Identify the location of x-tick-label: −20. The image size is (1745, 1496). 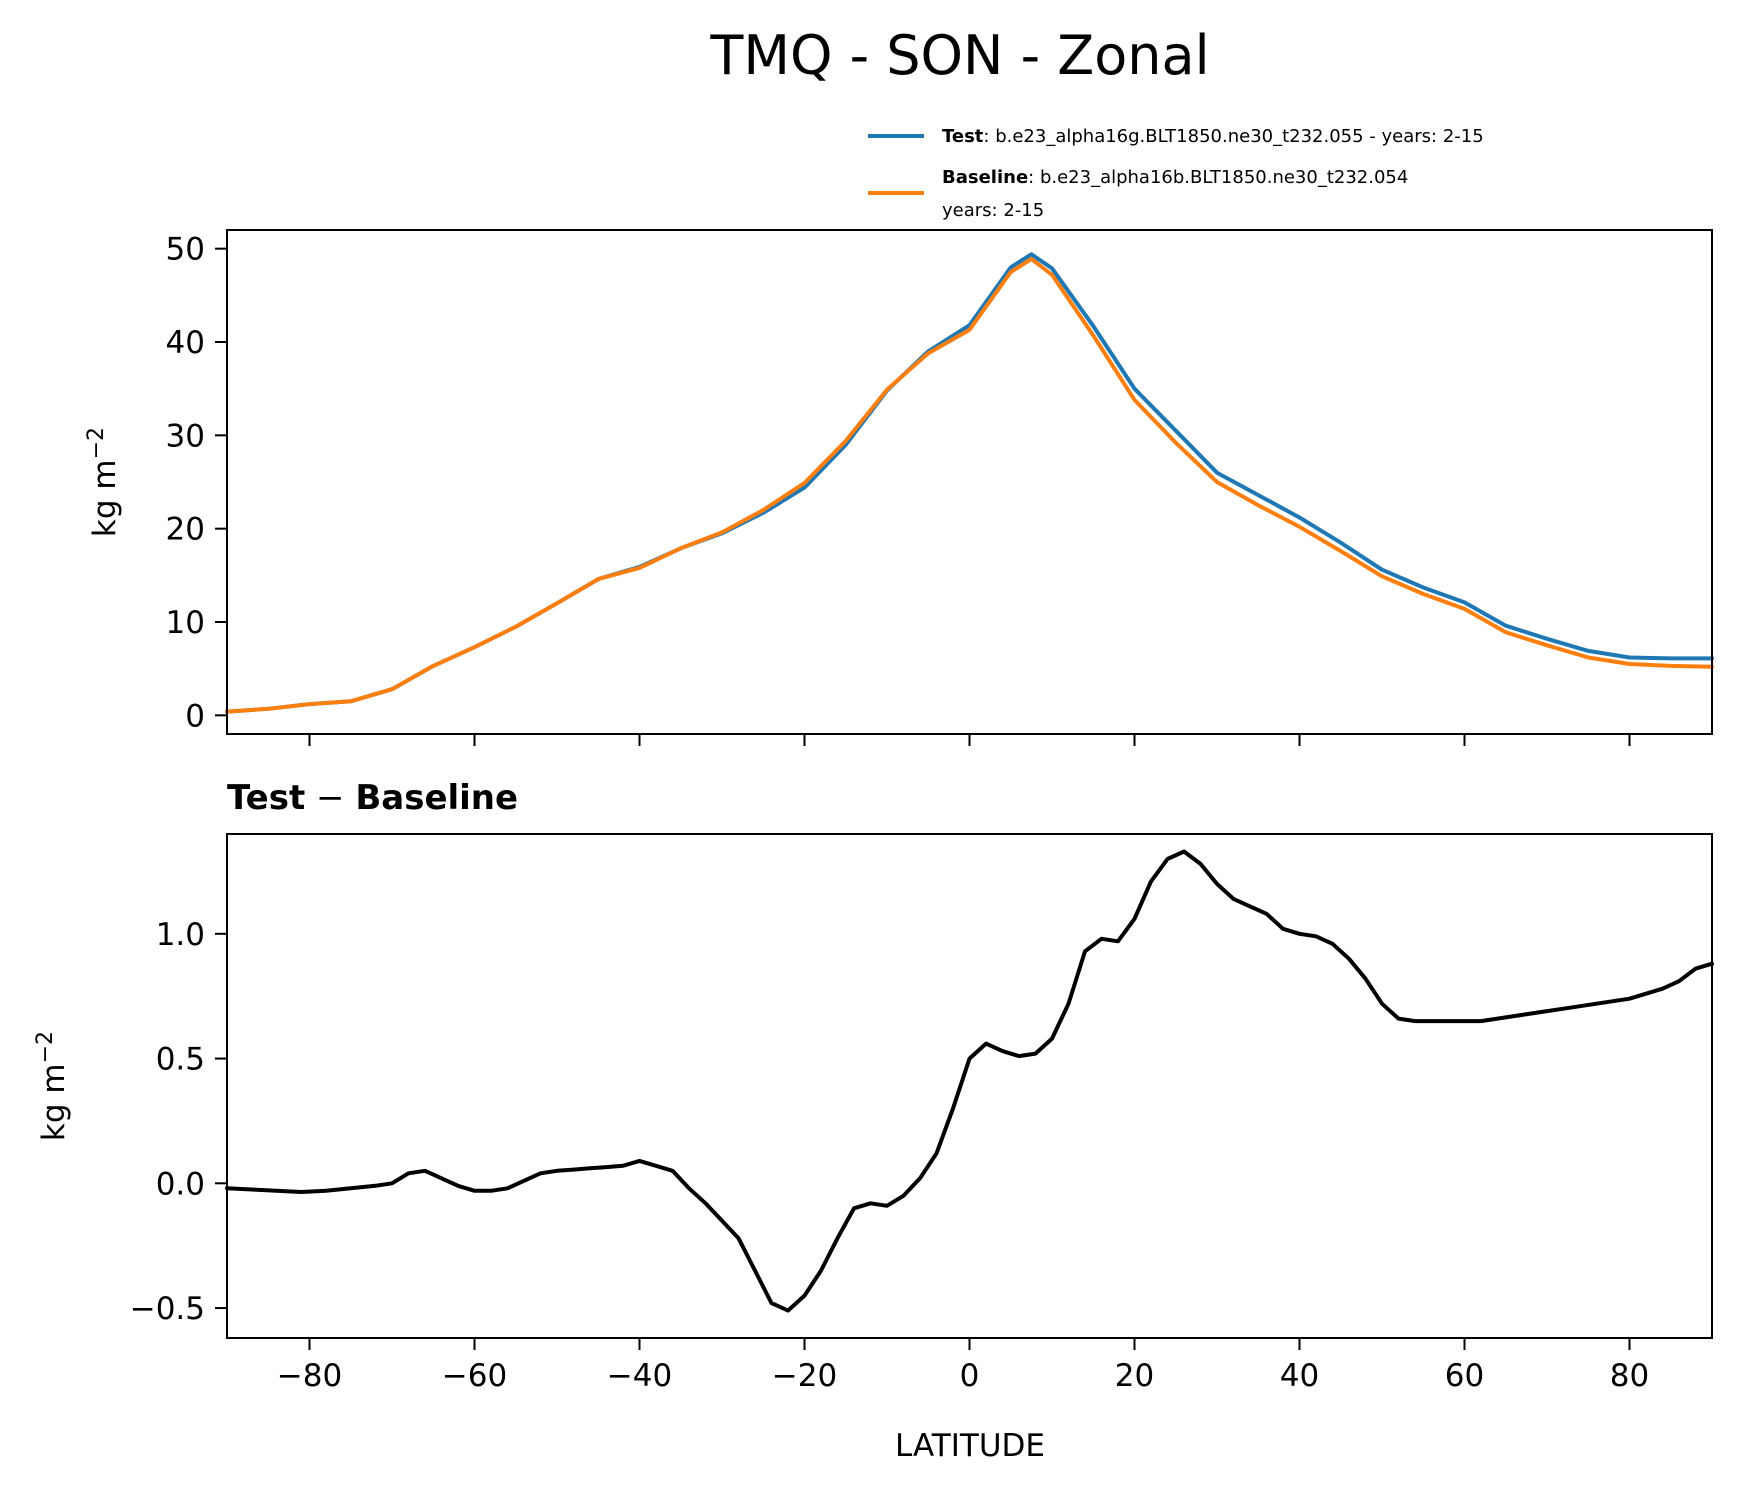
(804, 1376).